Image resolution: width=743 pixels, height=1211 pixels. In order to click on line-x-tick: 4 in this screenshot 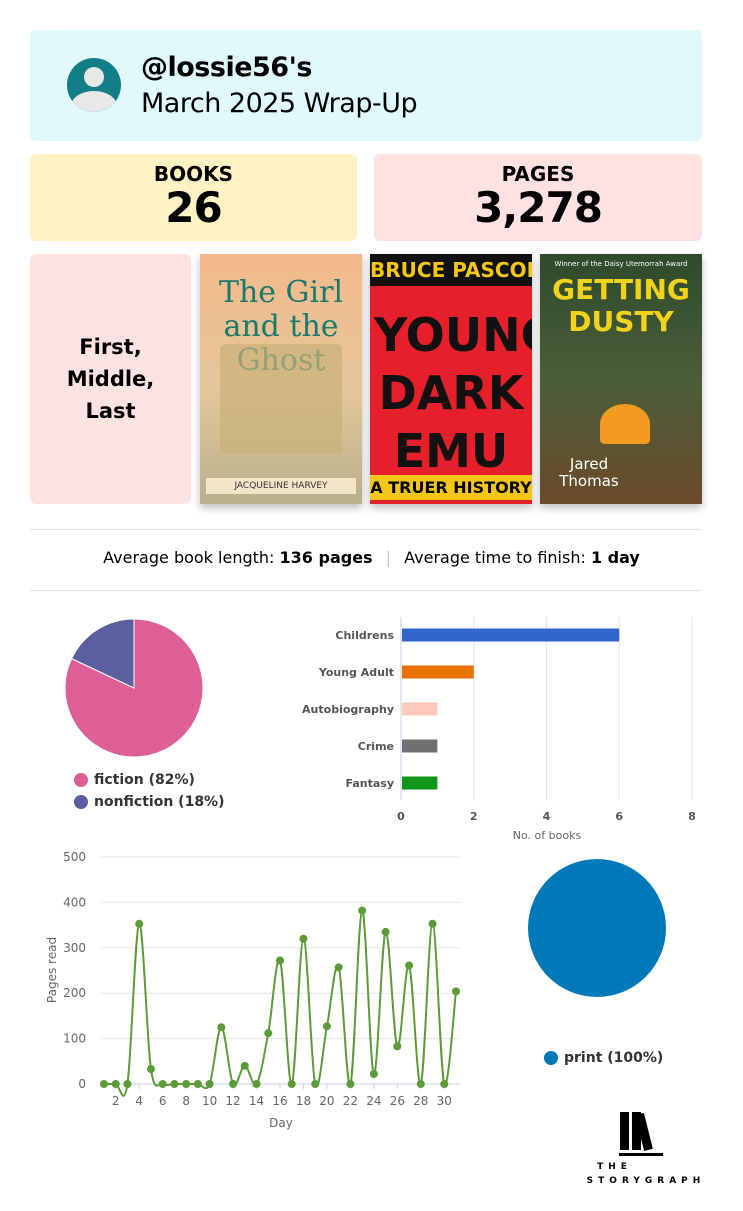, I will do `click(139, 1101)`.